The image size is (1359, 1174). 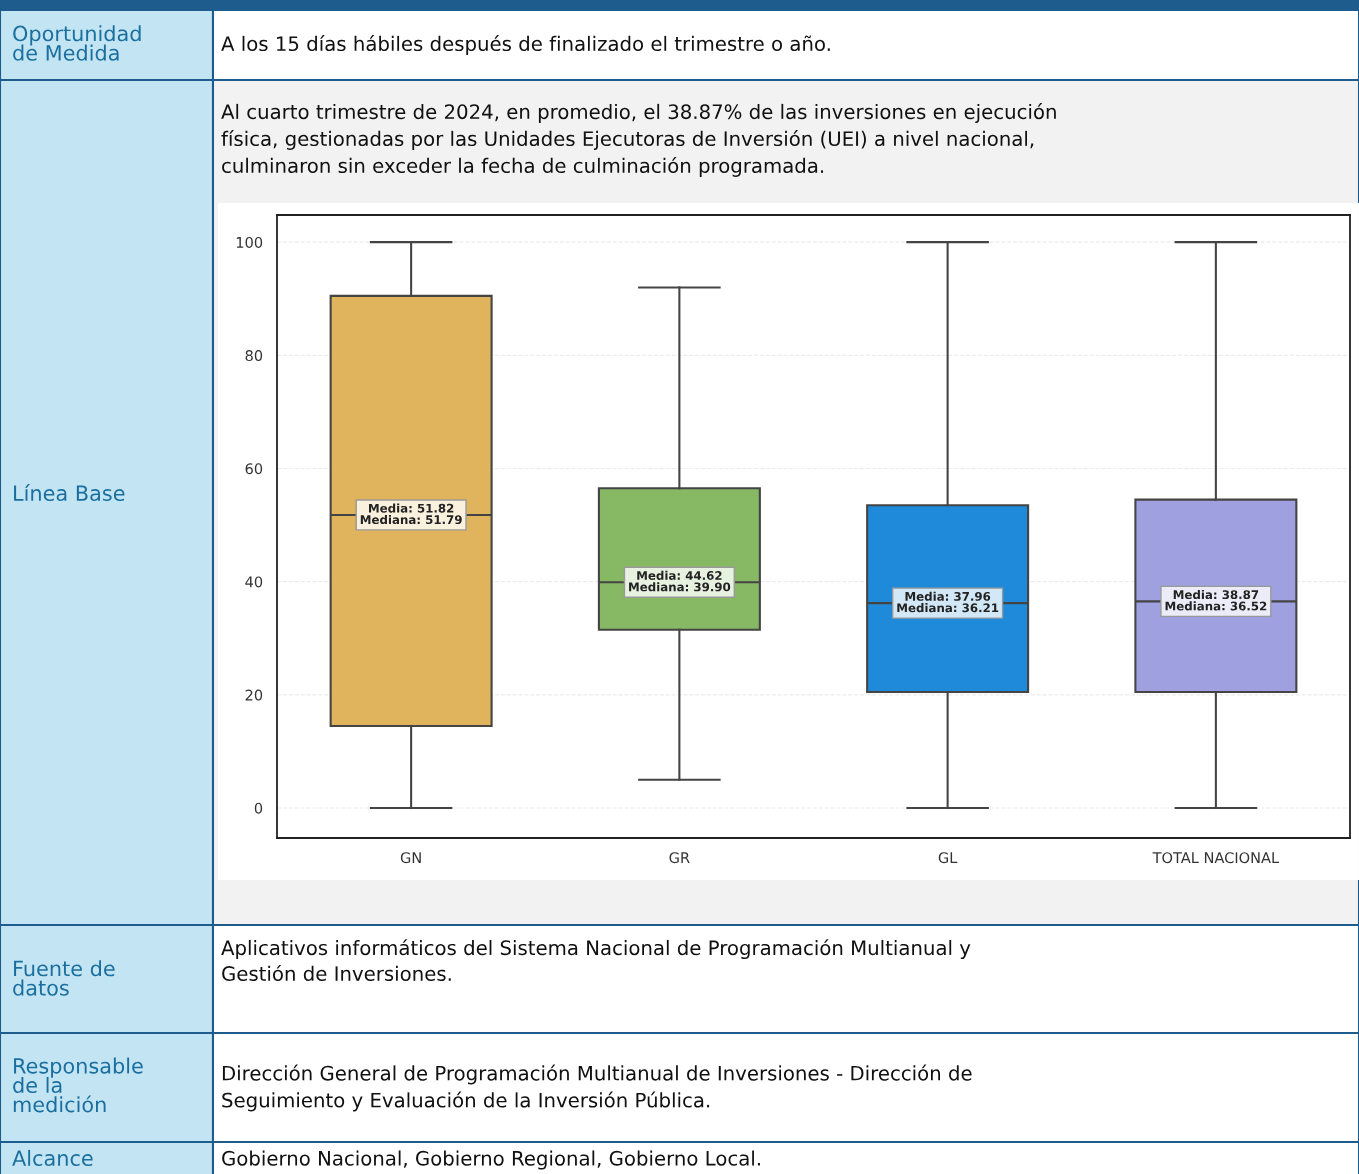 What do you see at coordinates (410, 858) in the screenshot?
I see `x-tick-label: GN` at bounding box center [410, 858].